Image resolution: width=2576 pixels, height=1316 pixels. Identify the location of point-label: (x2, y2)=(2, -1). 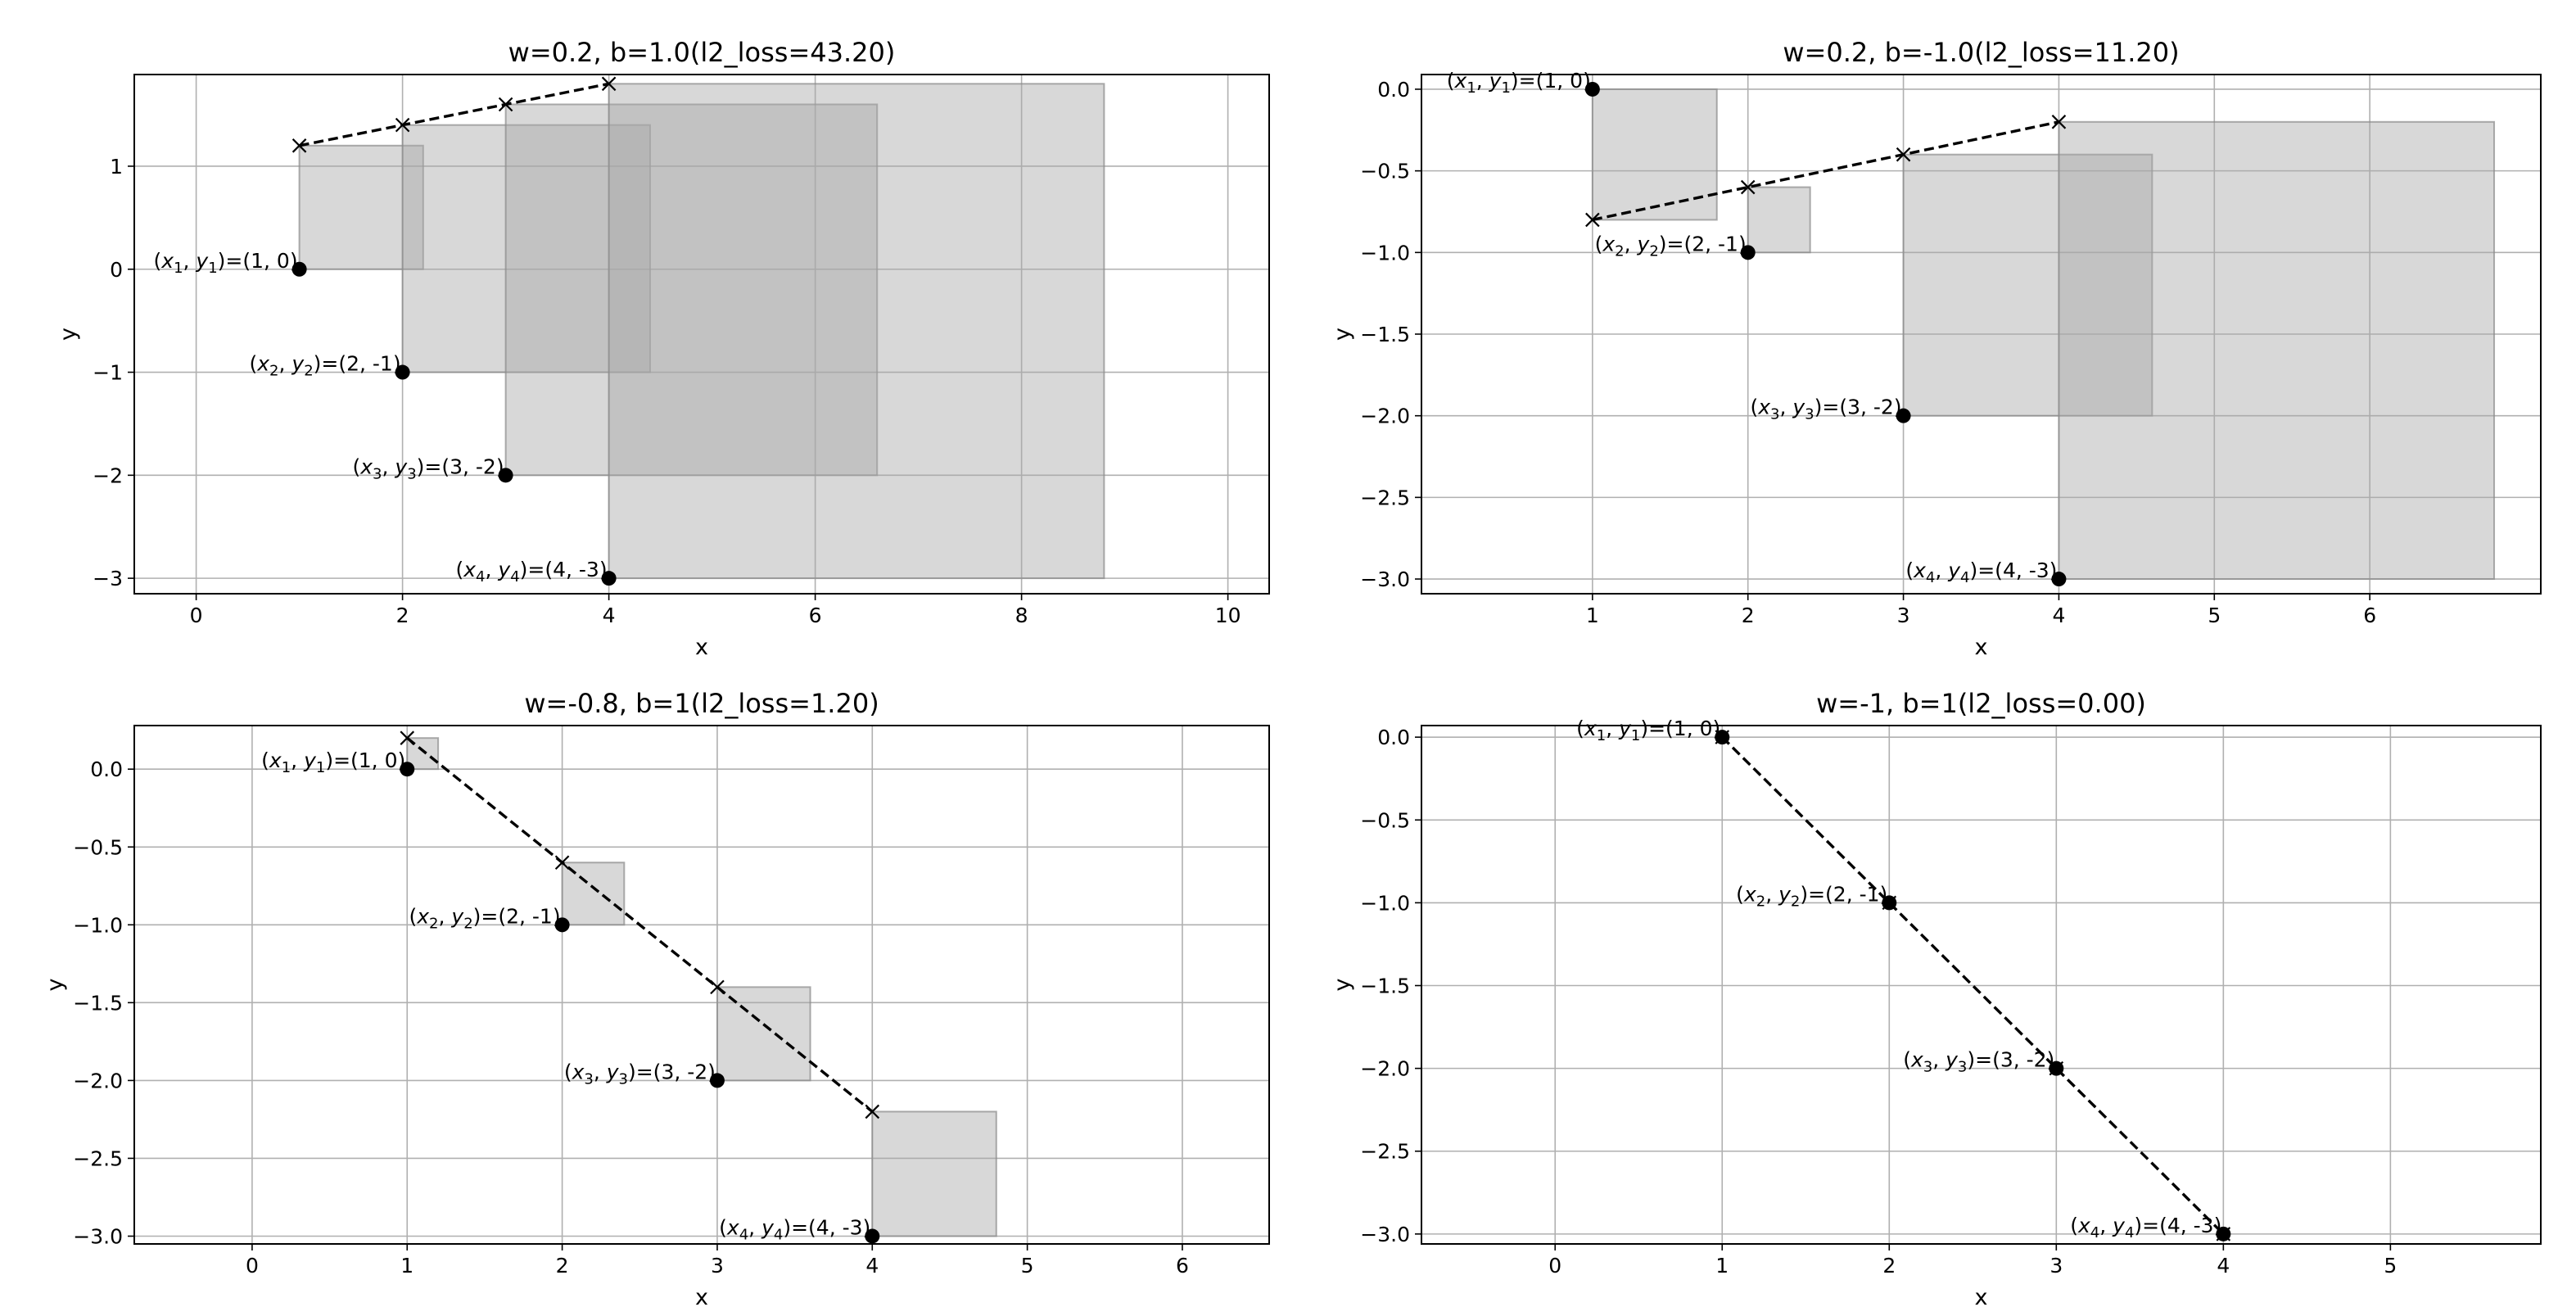
(1811, 896).